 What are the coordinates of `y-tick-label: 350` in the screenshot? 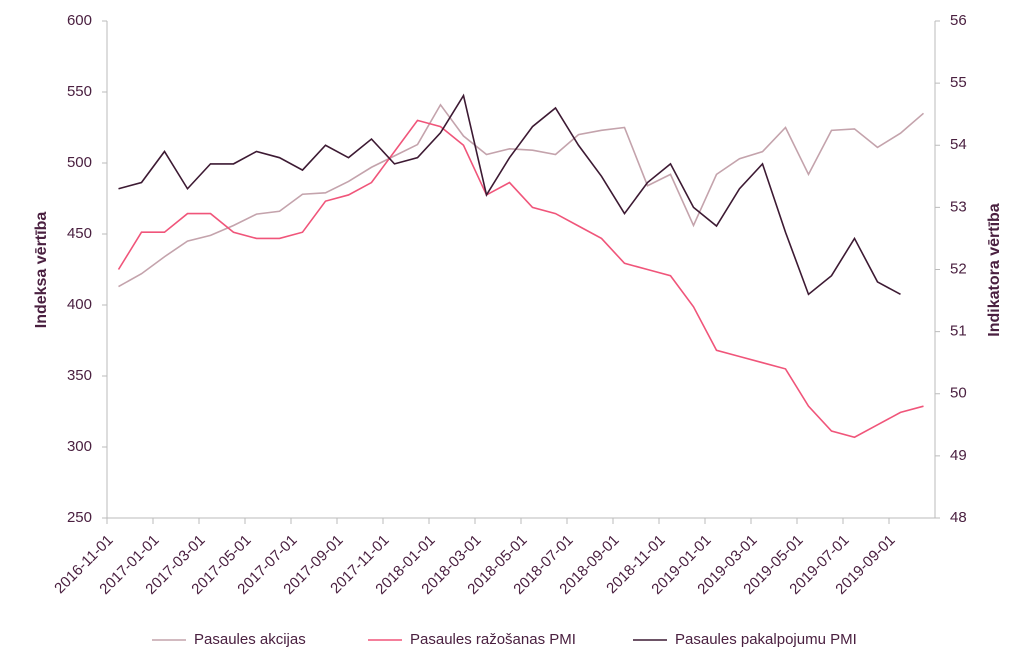 It's located at (79, 375).